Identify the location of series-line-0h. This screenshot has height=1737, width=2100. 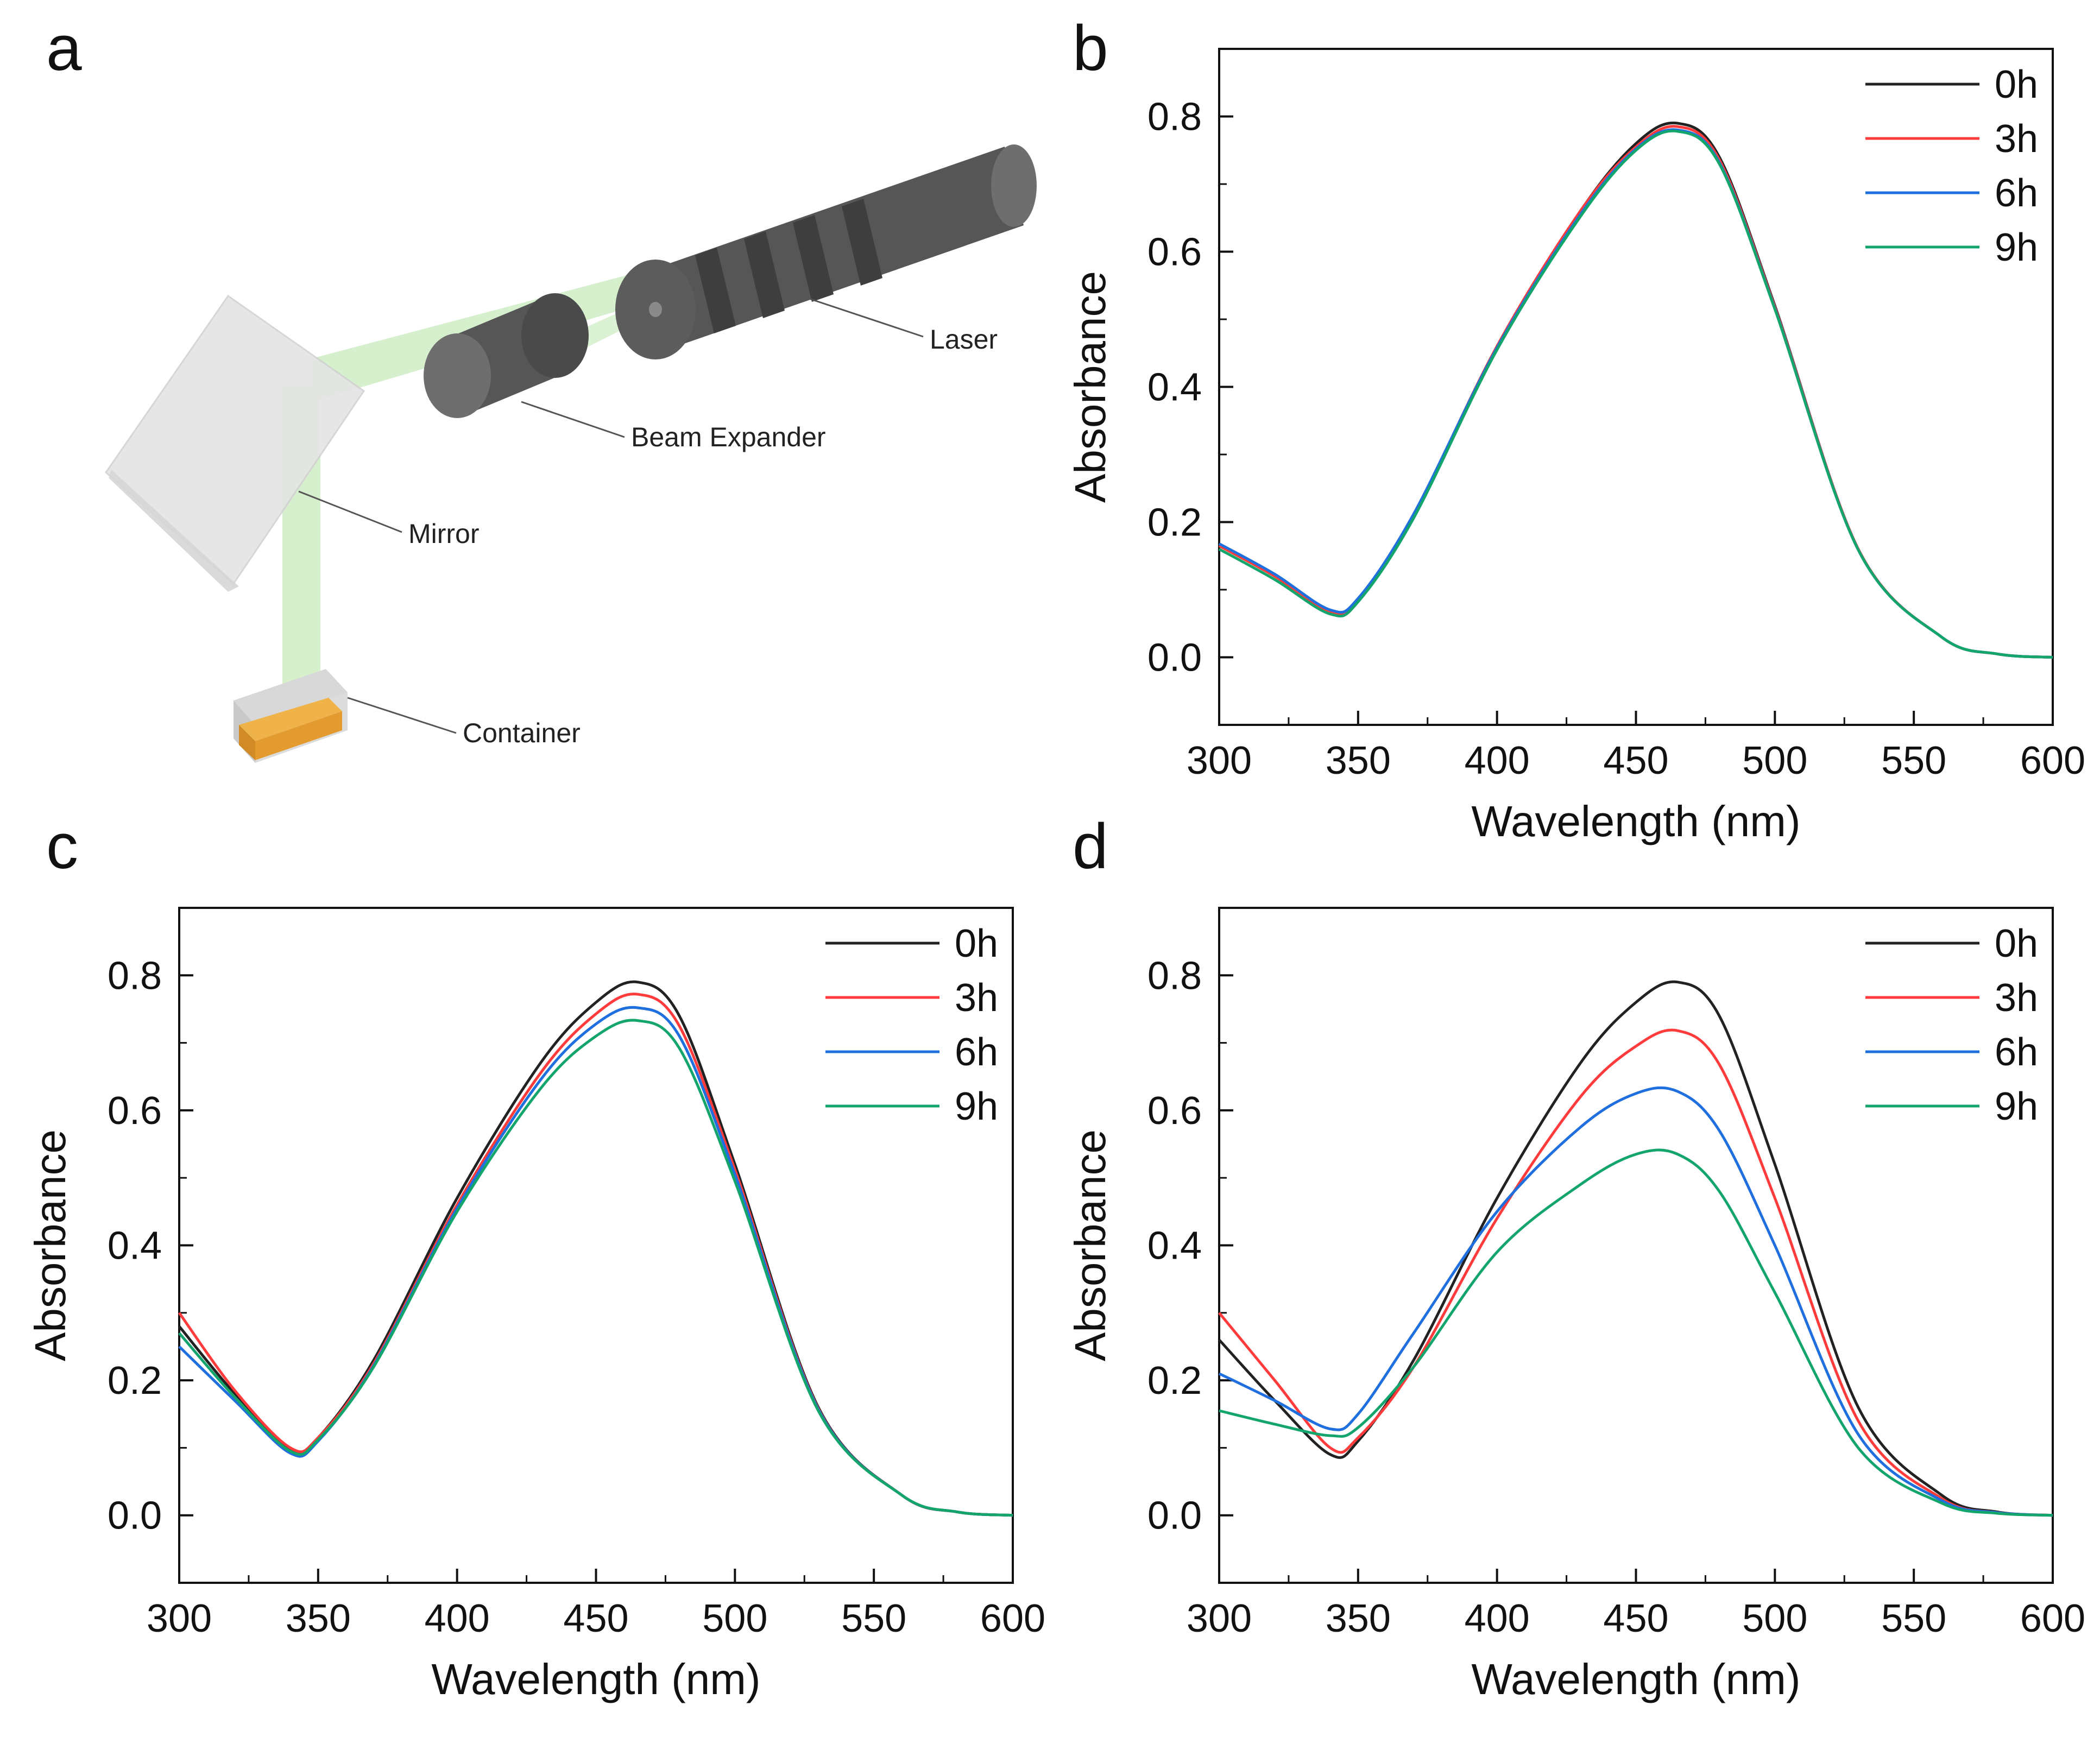
(1635, 1248).